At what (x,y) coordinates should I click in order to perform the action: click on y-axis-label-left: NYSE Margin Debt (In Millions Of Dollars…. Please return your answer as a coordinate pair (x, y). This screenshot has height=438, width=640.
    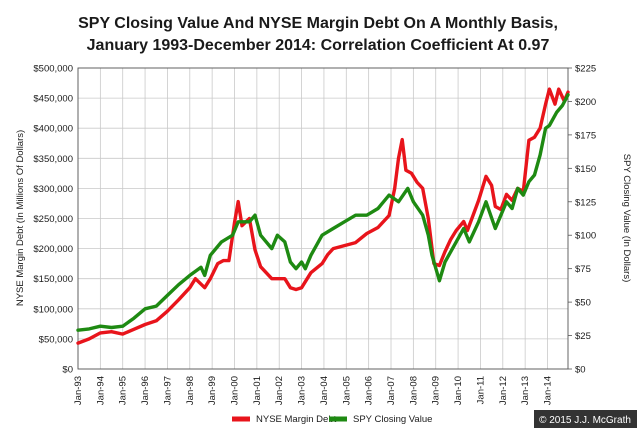
    Looking at the image, I should click on (20, 218).